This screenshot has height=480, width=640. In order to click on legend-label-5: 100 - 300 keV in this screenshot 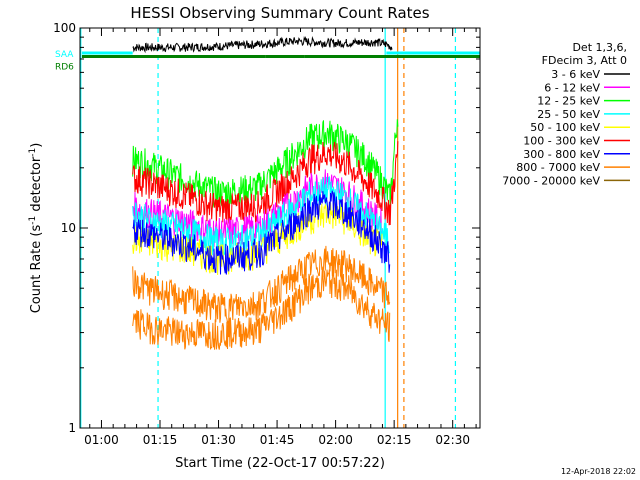, I will do `click(561, 141)`.